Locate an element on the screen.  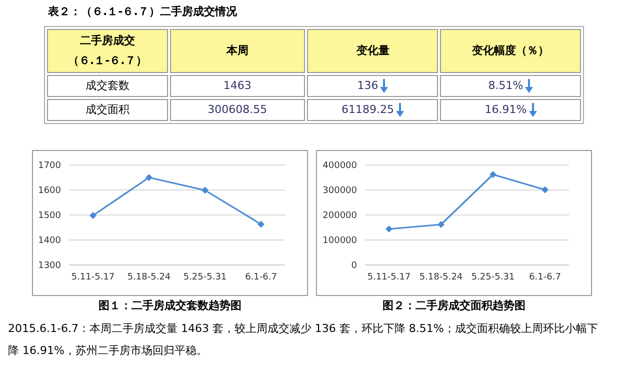
text: 本周 is located at coordinates (238, 51).